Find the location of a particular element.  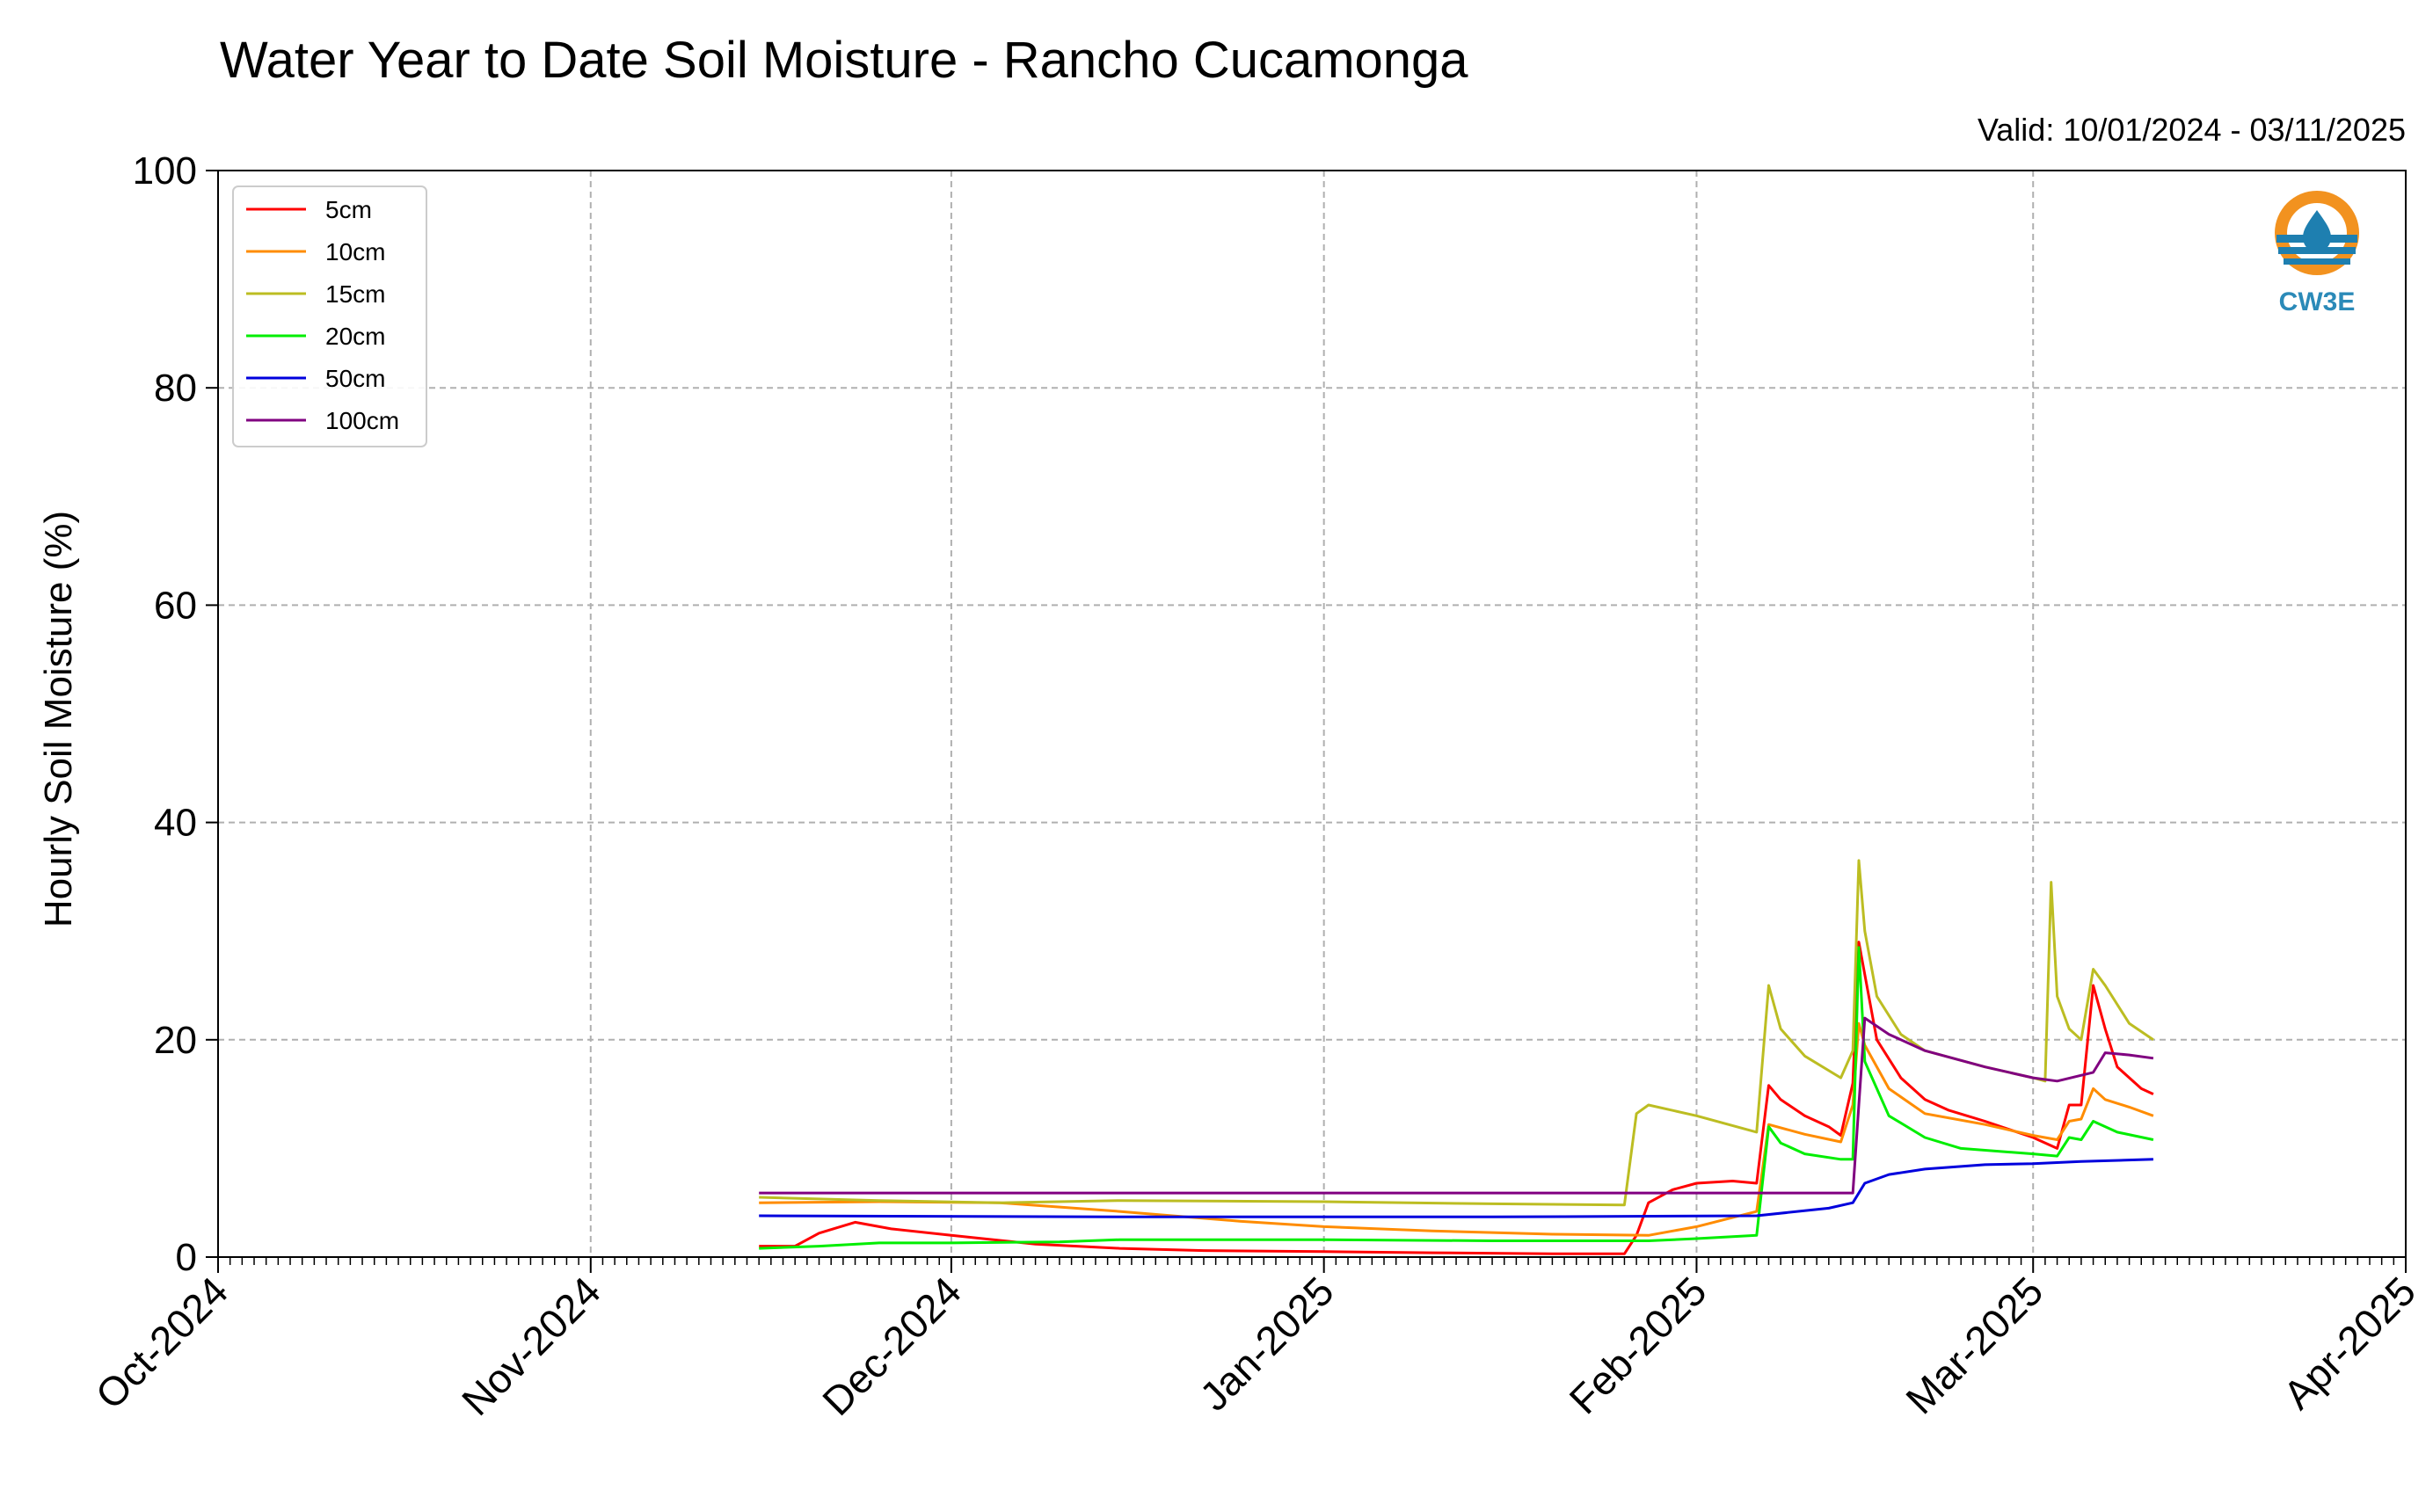

logo-text: CW3E is located at coordinates (2317, 301).